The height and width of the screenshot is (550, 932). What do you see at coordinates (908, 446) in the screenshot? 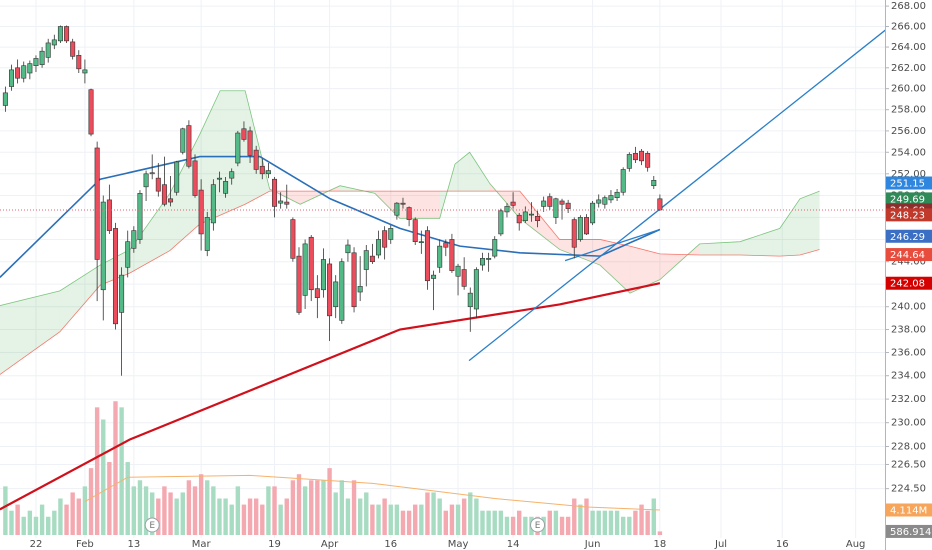
I see `y-tick-label: 228.00` at bounding box center [908, 446].